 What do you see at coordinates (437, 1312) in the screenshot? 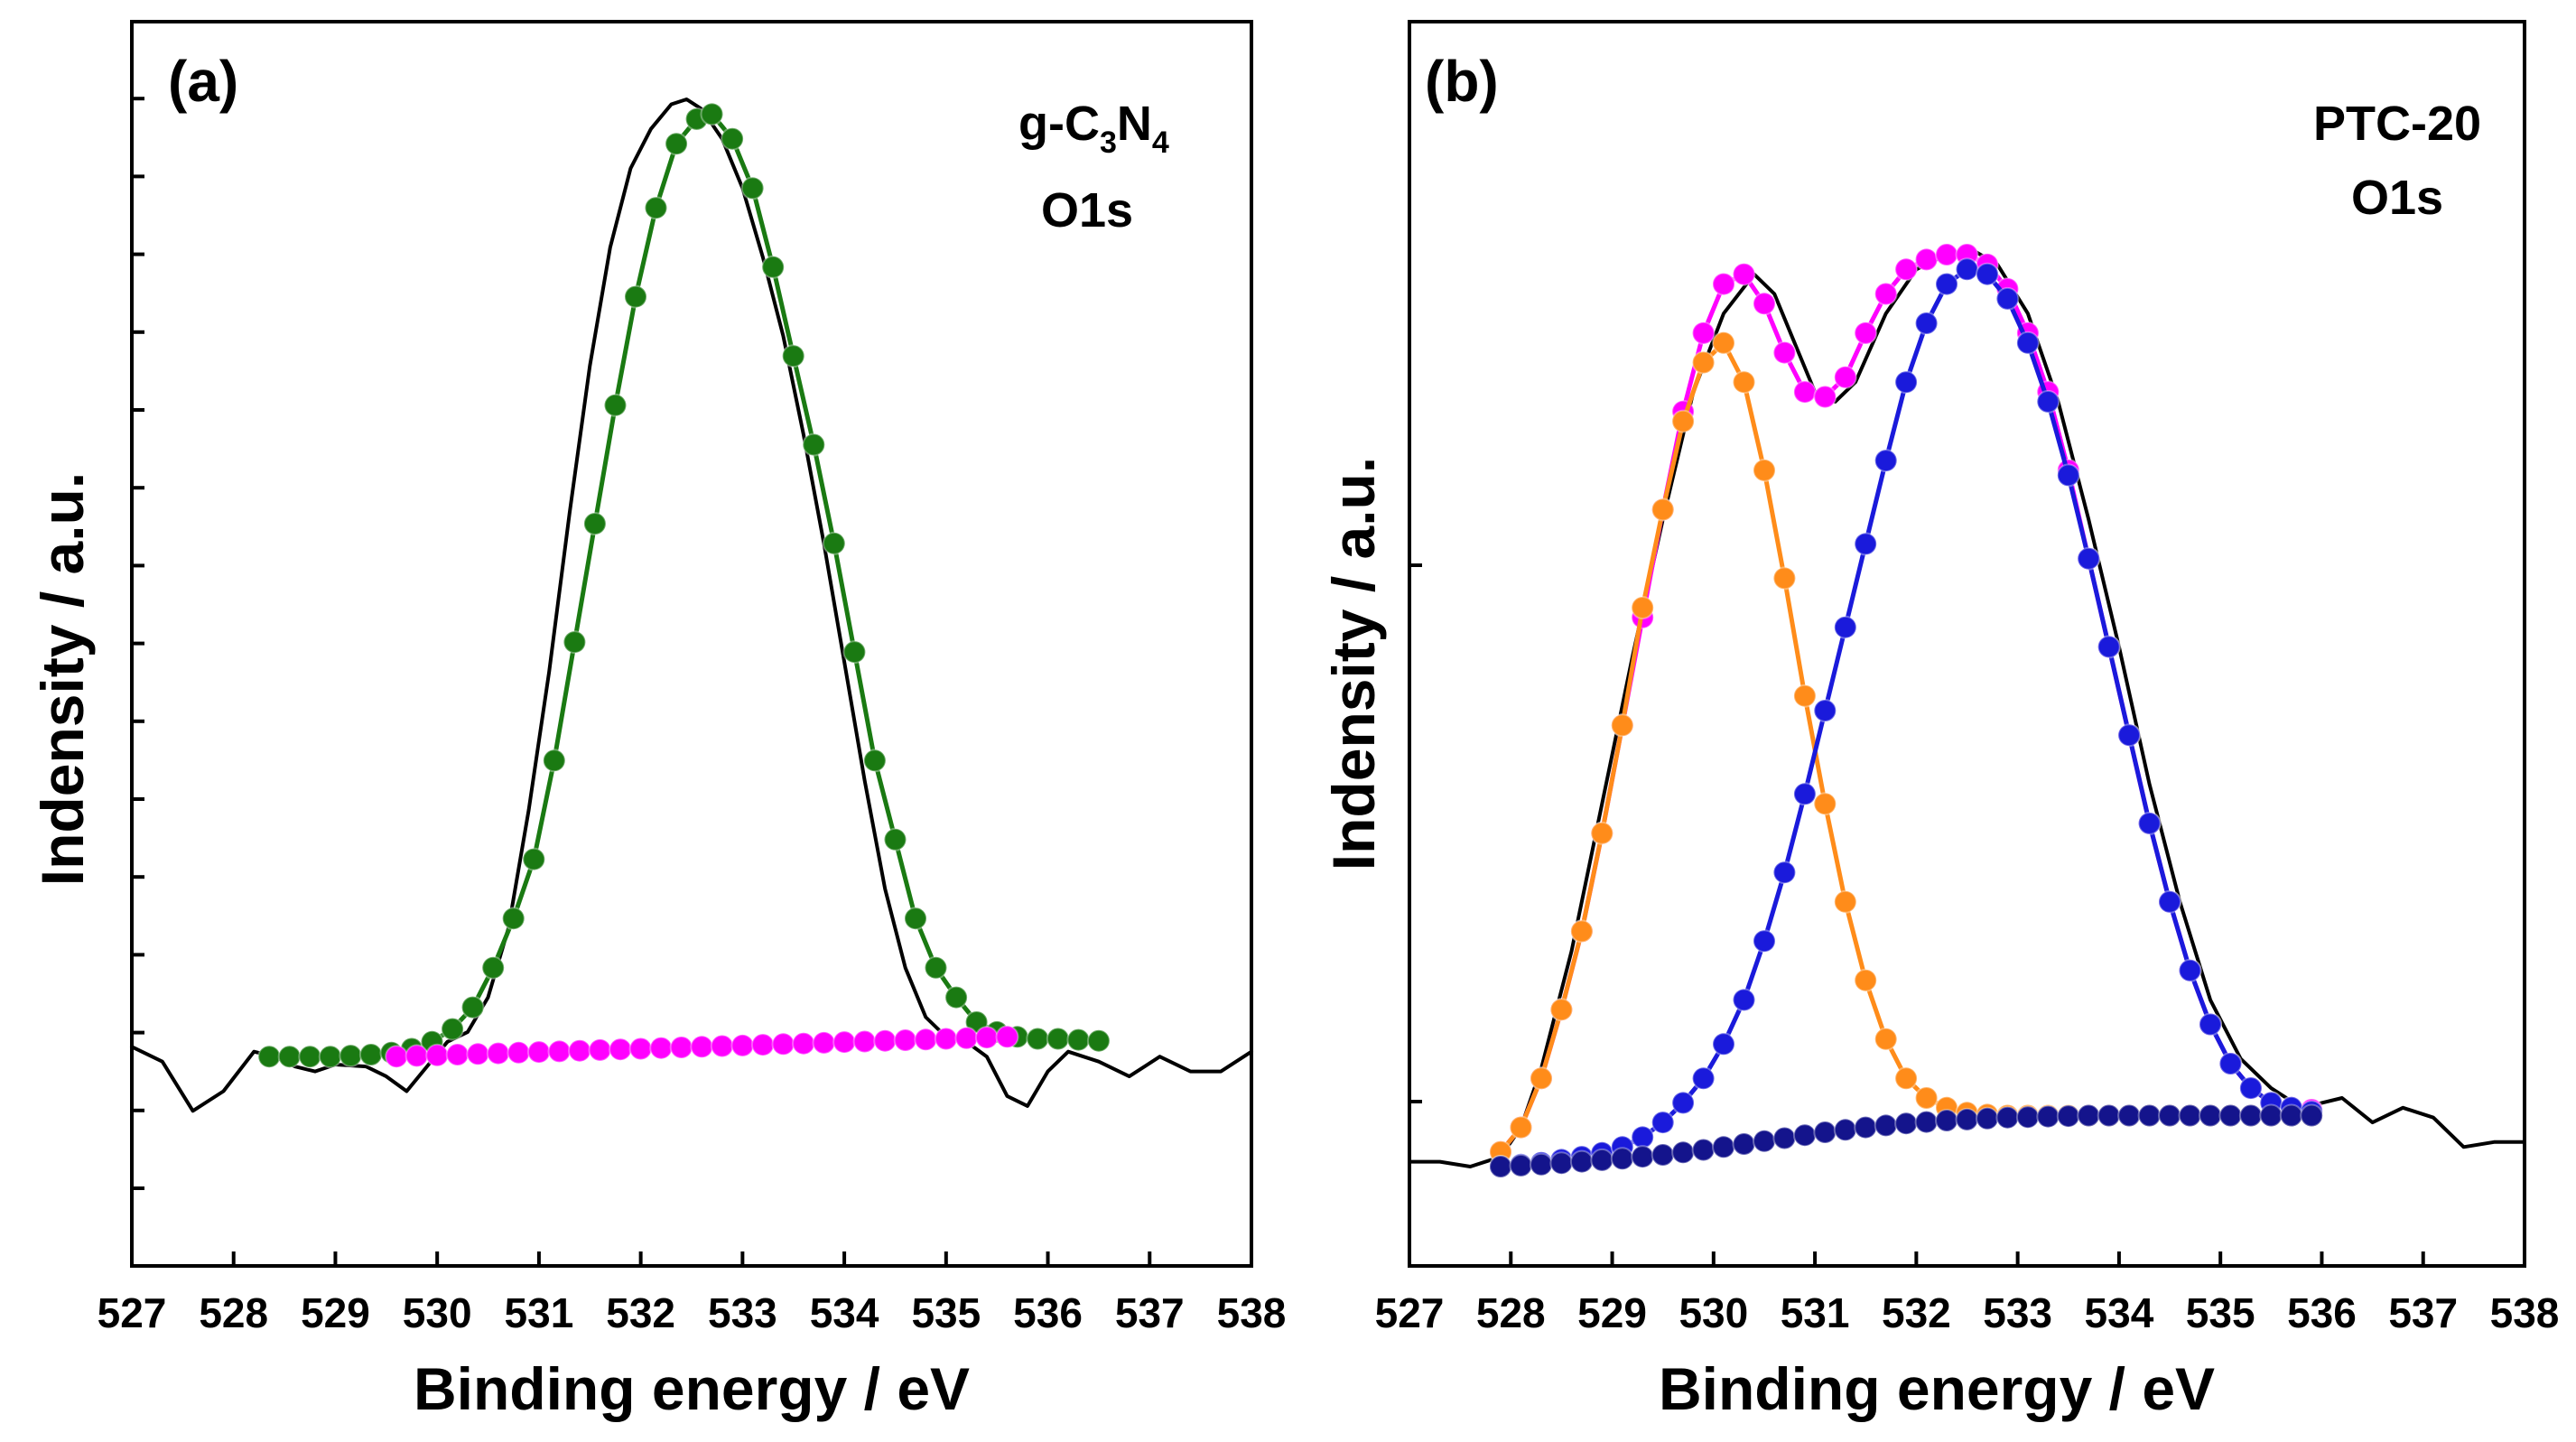
I see `panel-a-x-tick-label: 530` at bounding box center [437, 1312].